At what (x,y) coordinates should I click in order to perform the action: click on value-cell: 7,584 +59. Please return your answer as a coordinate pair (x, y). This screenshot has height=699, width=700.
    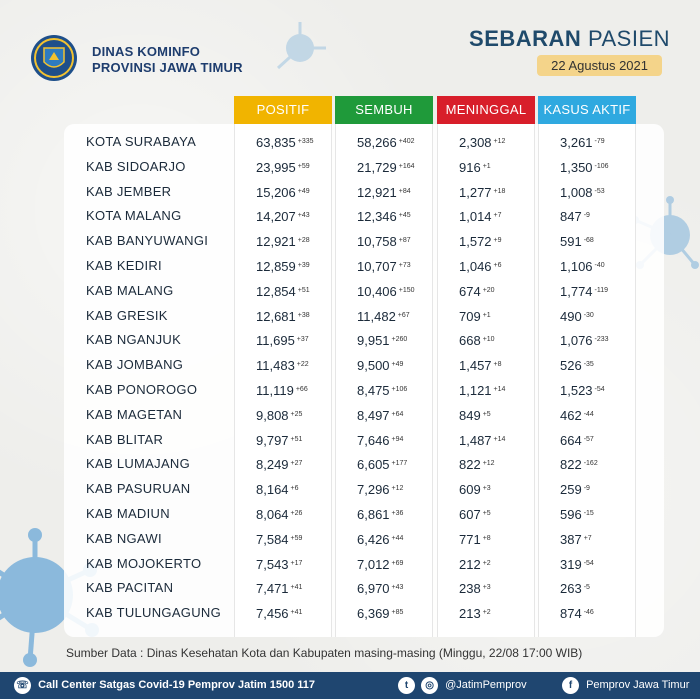
    Looking at the image, I should click on (279, 539).